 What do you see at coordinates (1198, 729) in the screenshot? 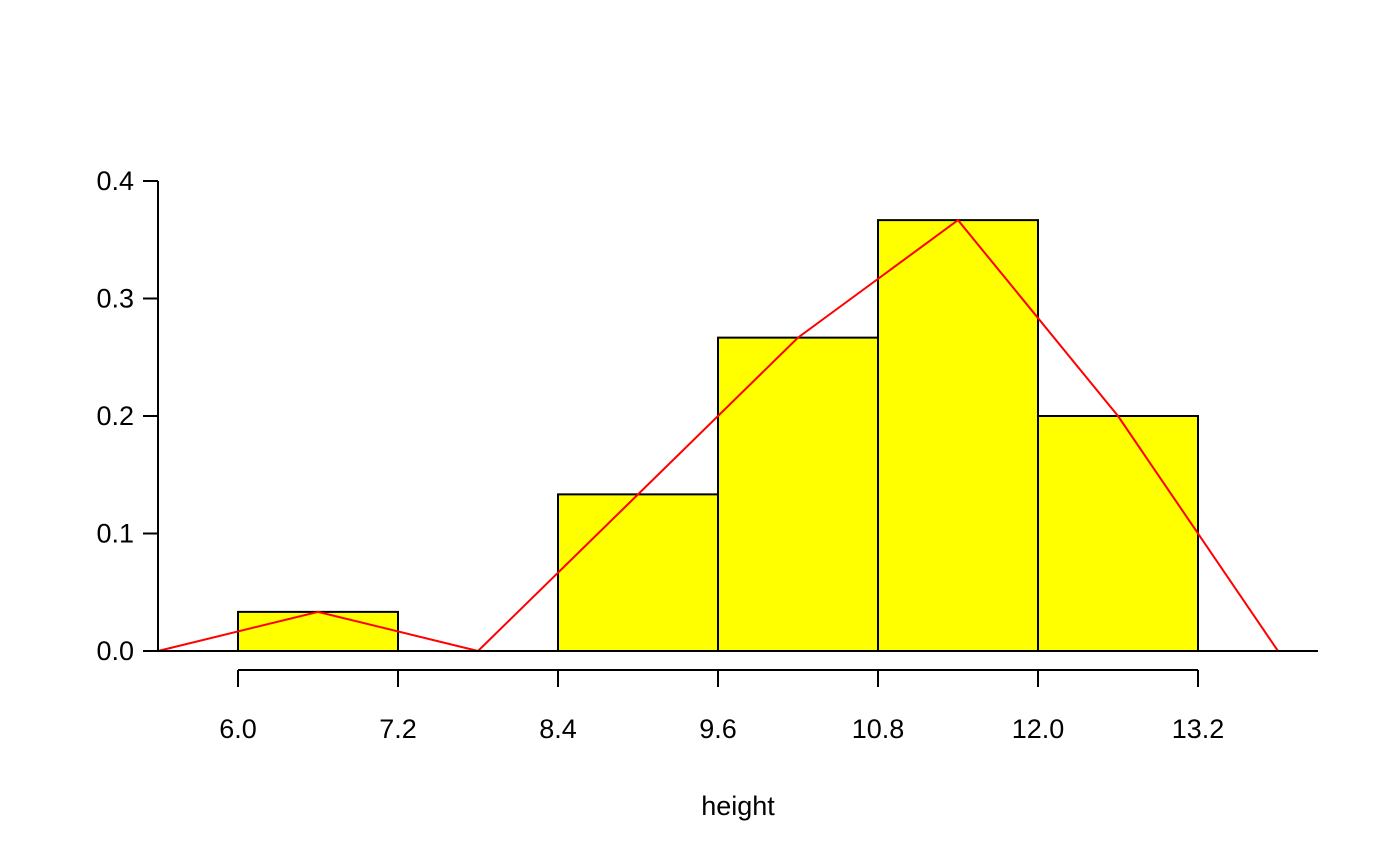
I see `x-tick-label-6: 13.2` at bounding box center [1198, 729].